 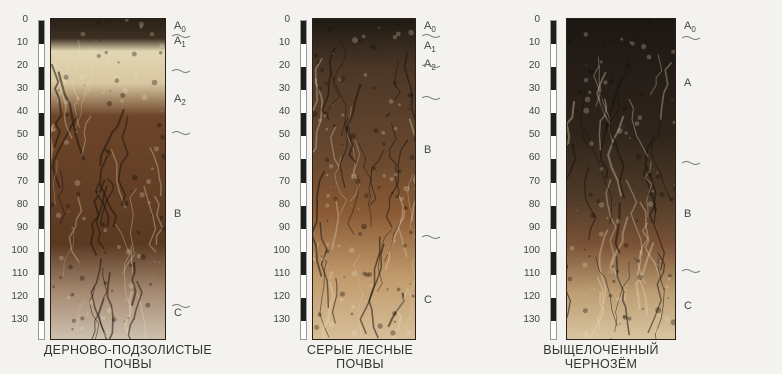 What do you see at coordinates (41, 180) in the screenshot?
I see `ruler-bar` at bounding box center [41, 180].